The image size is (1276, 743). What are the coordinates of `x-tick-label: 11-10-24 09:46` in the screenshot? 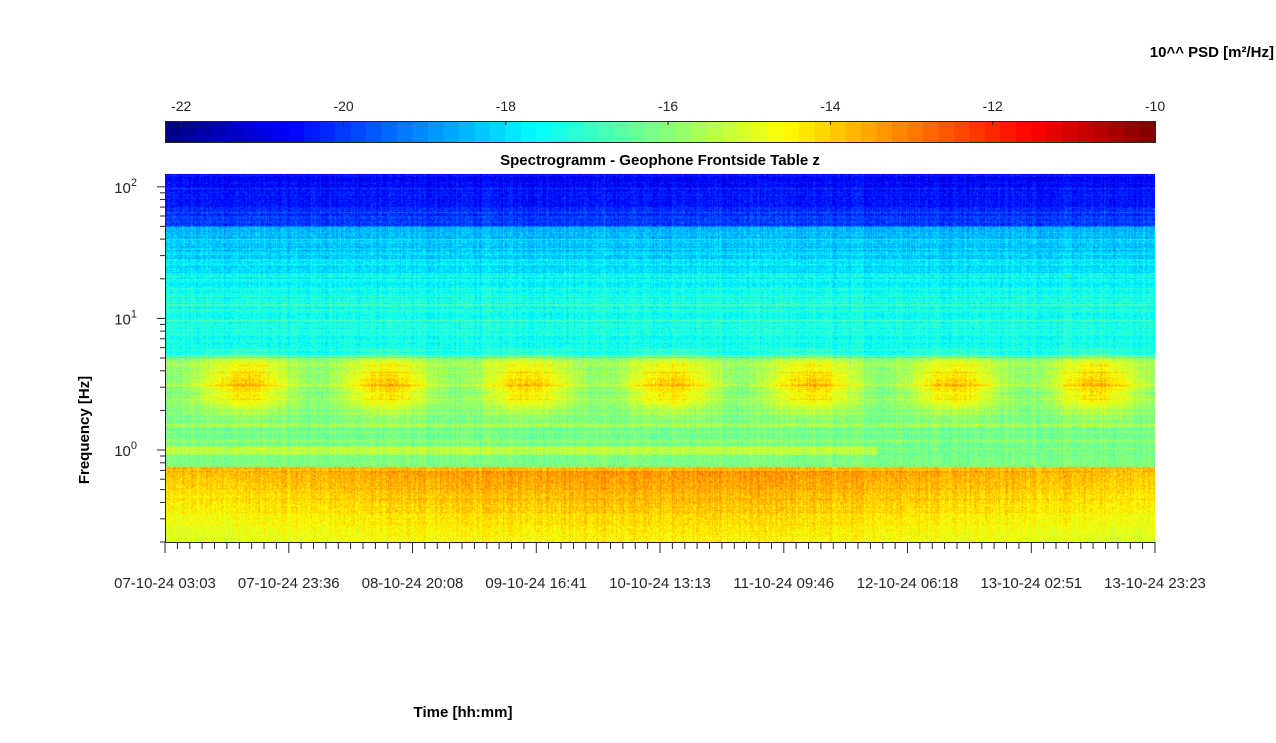 It's located at (783, 583).